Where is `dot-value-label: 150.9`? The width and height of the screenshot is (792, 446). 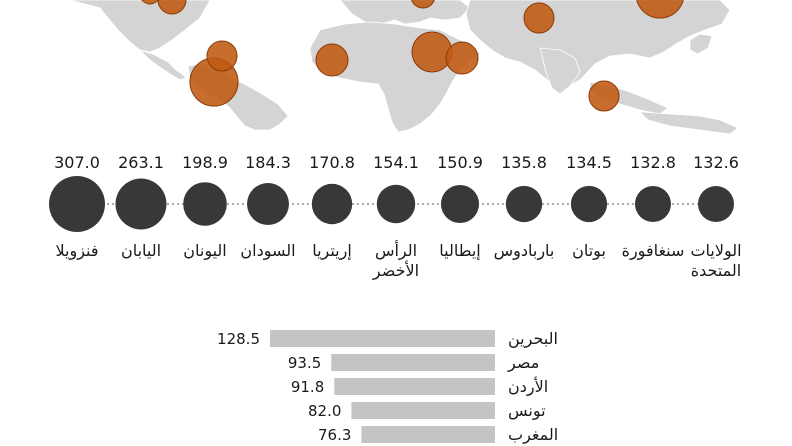
dot-value-label: 150.9 is located at coordinates (460, 162).